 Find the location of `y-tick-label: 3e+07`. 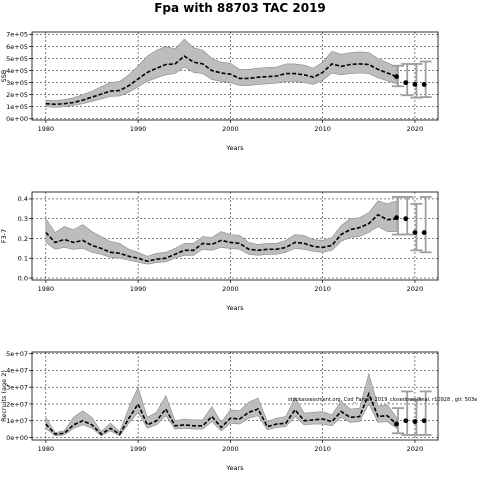

y-tick-label: 3e+07 is located at coordinates (17, 388).